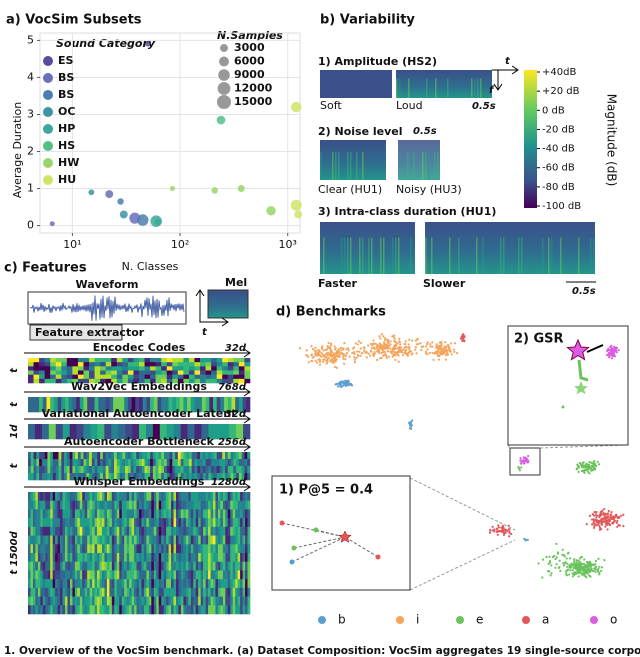 This screenshot has height=657, width=640. Describe the element at coordinates (526, 620) in the screenshot. I see `legend-swatch` at that location.